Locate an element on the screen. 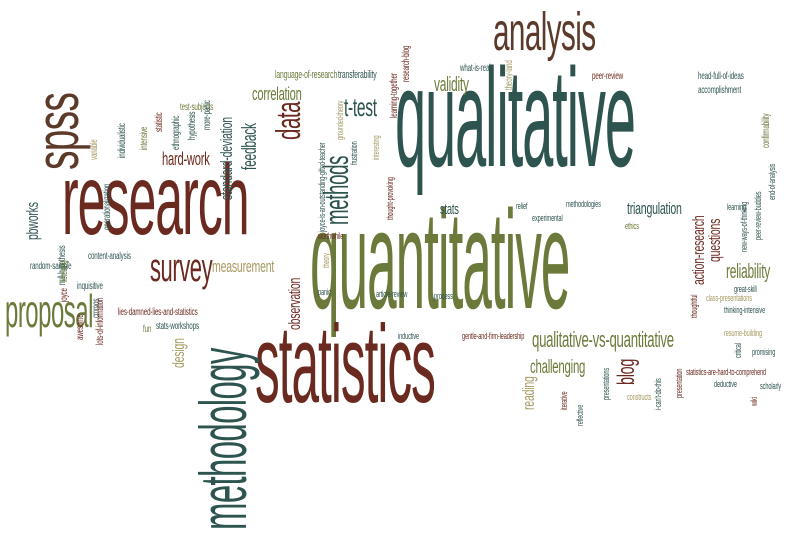  word-interesting: interesting is located at coordinates (376, 147).